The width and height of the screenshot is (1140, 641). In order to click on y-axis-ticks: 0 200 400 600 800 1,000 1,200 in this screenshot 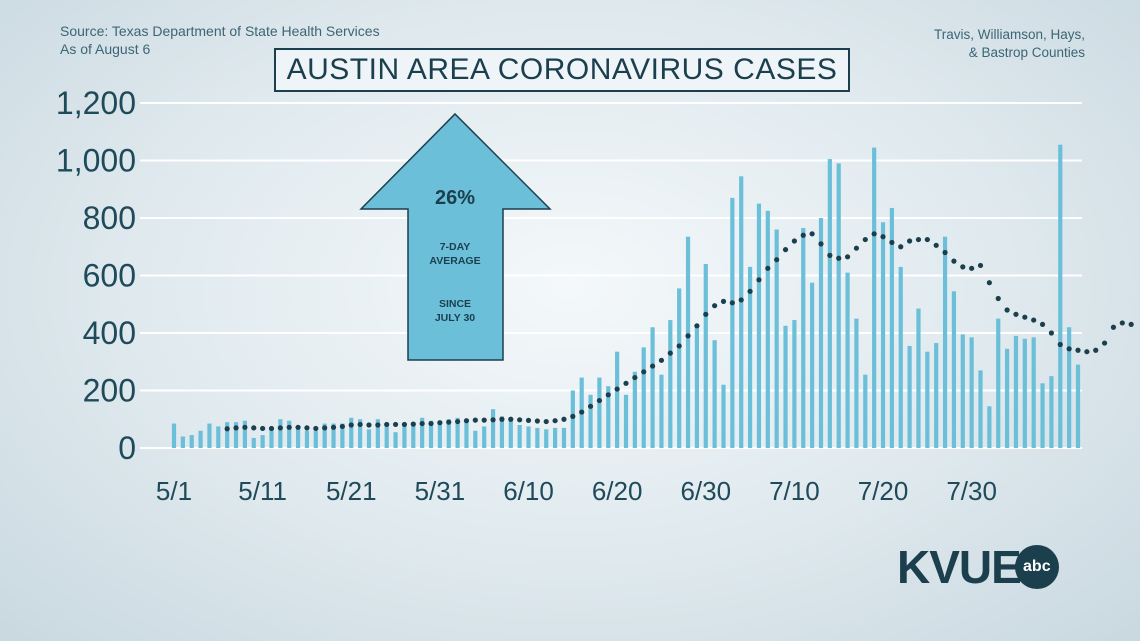, I will do `click(96, 275)`.